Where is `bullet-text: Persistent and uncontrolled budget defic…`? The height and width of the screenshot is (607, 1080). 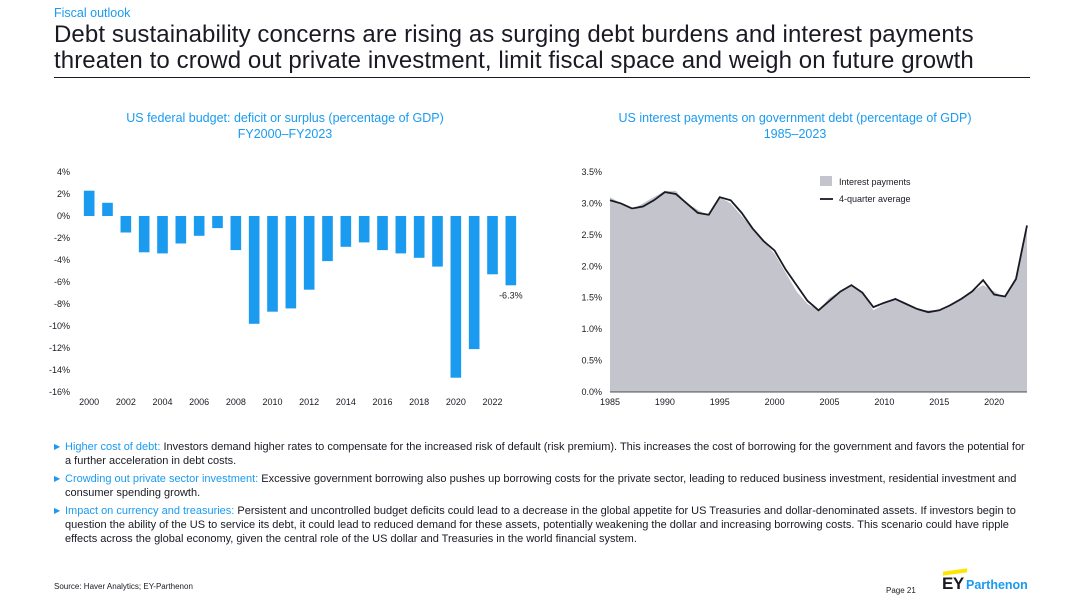 bullet-text: Persistent and uncontrolled budget defic… is located at coordinates (540, 525).